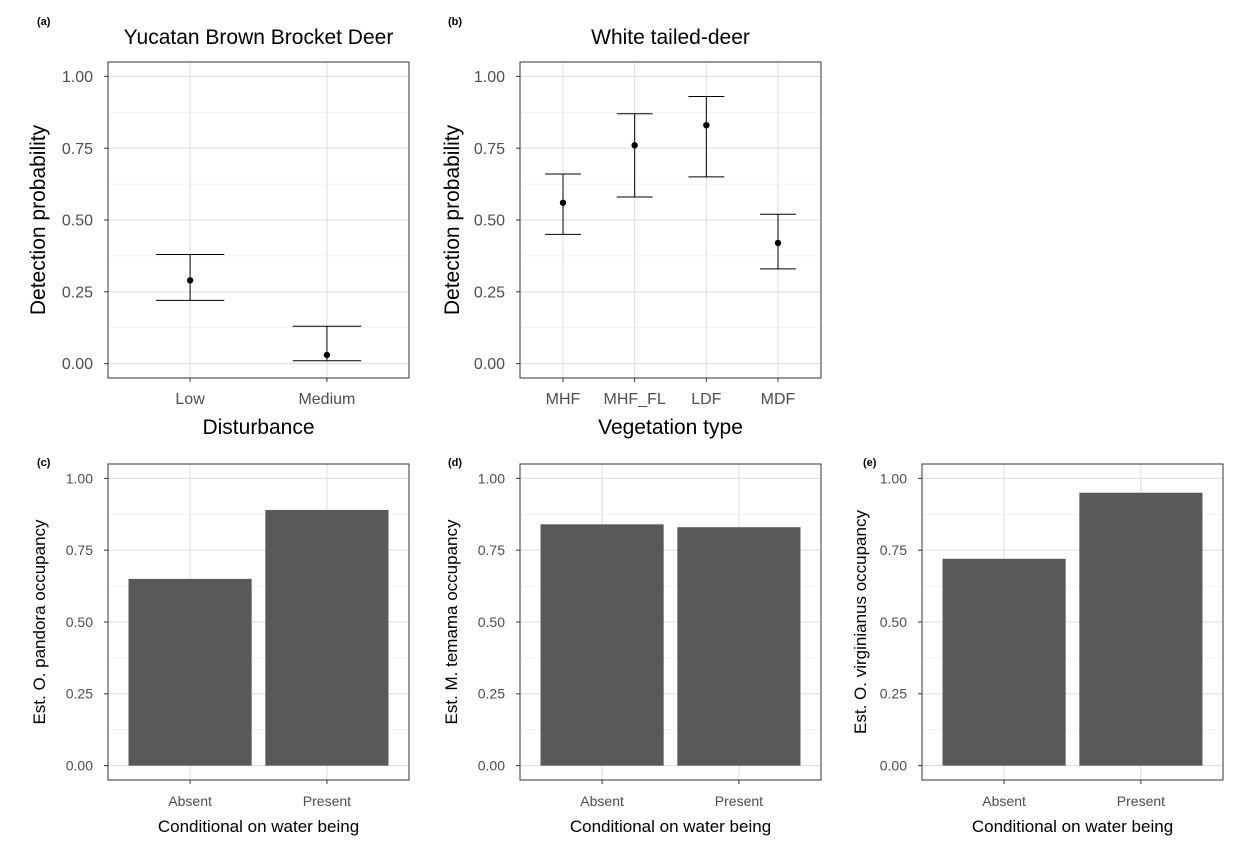  I want to click on panel-label: (c), so click(44, 463).